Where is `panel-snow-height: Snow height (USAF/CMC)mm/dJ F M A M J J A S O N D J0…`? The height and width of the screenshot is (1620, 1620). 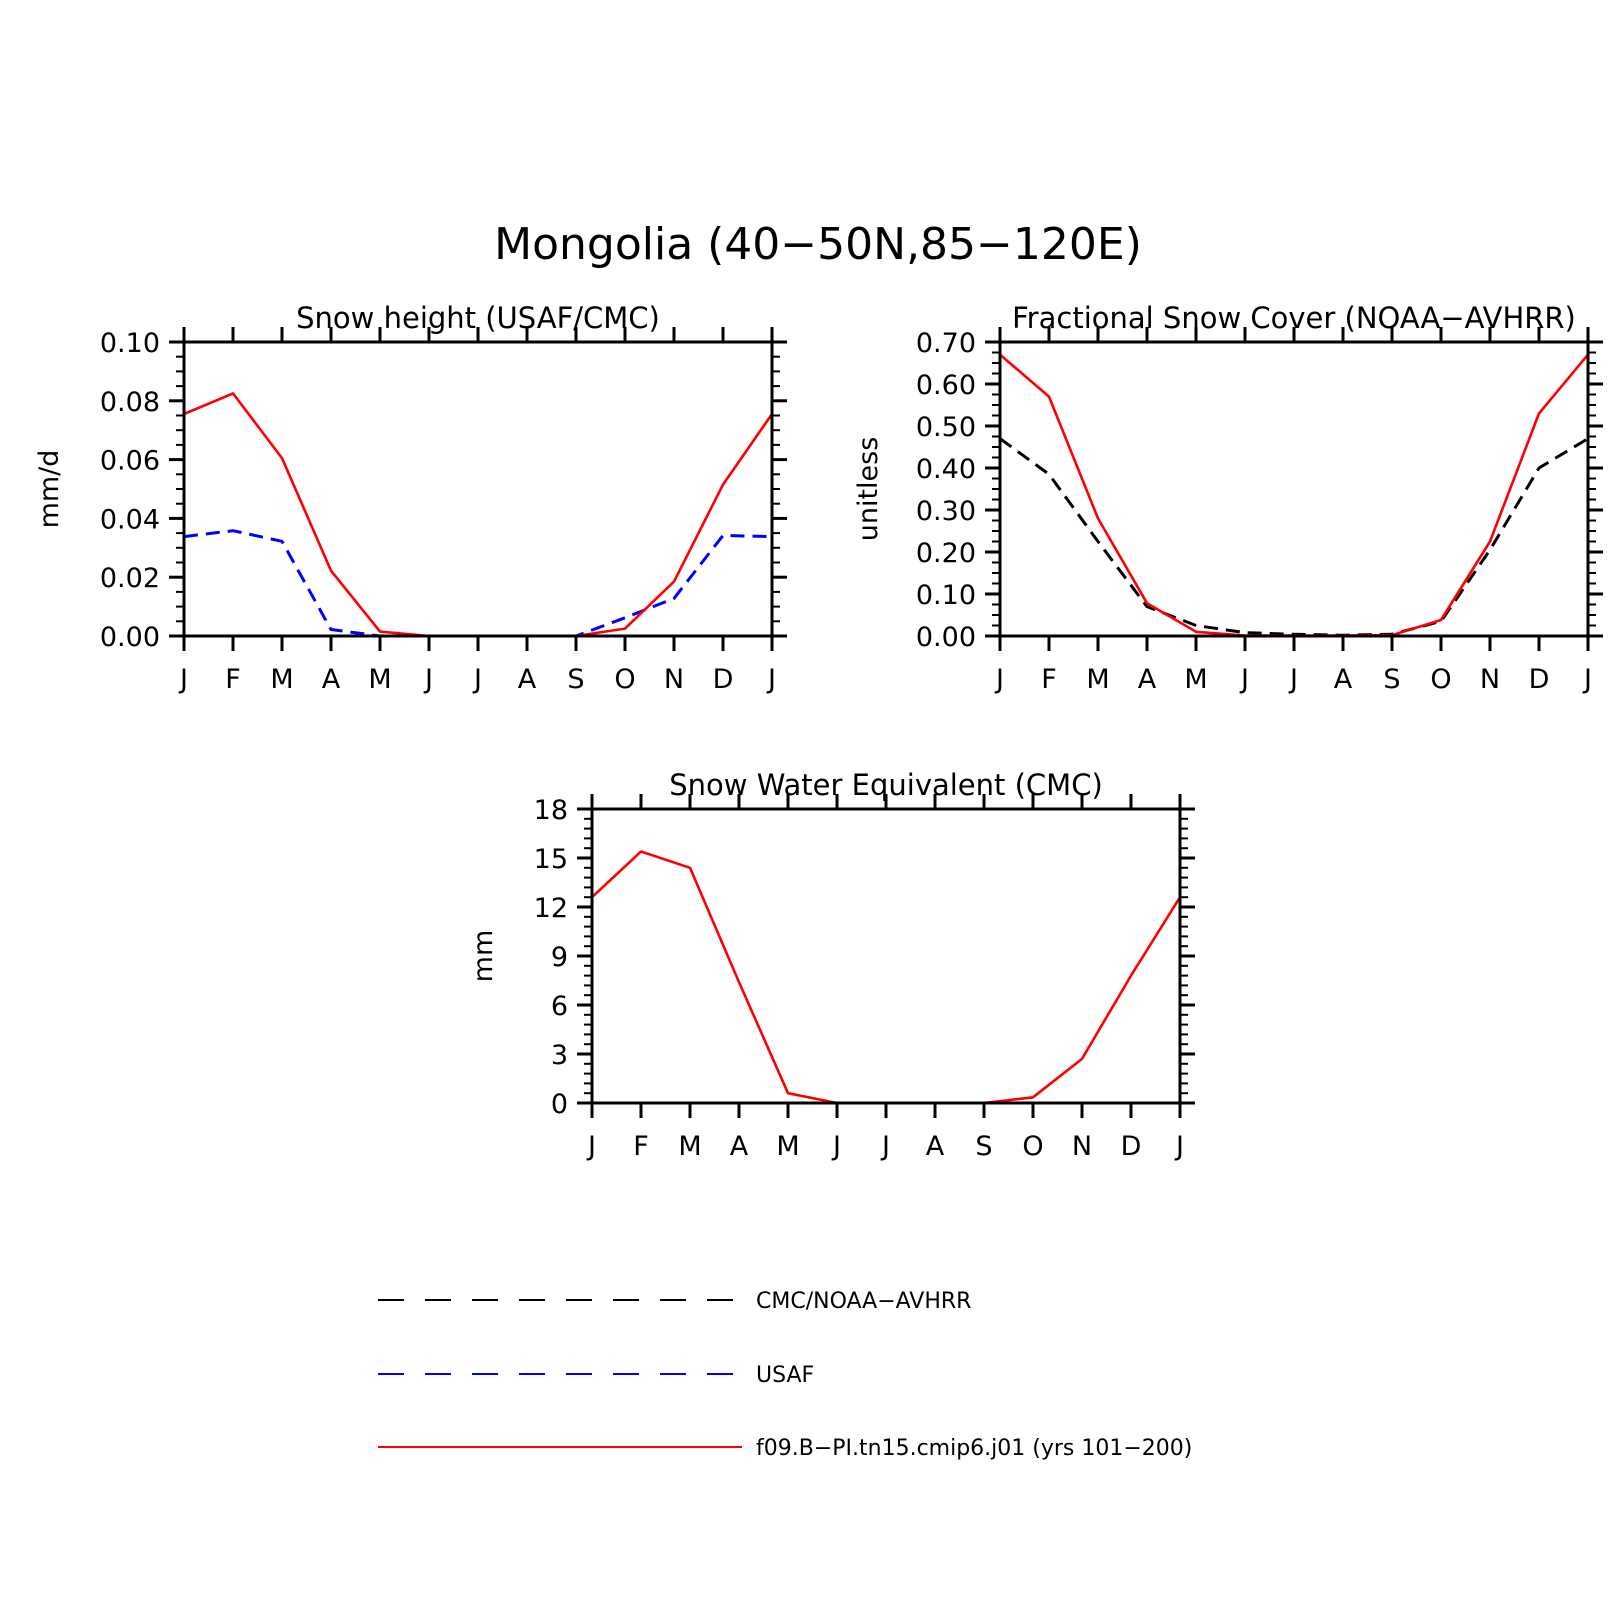 panel-snow-height: Snow height (USAF/CMC)mm/dJ F M A M J J A S O N D J0… is located at coordinates (410, 498).